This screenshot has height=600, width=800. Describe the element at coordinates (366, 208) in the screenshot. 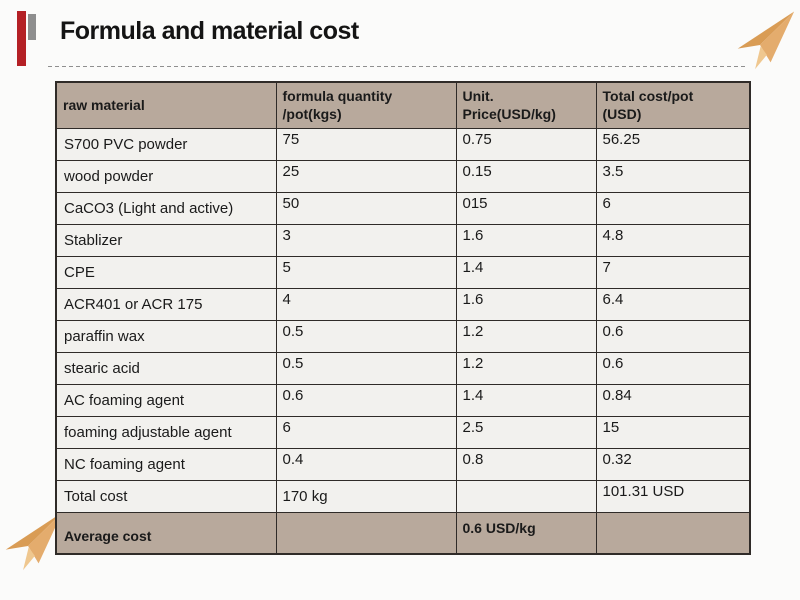

I see `value-cell: 50` at that location.